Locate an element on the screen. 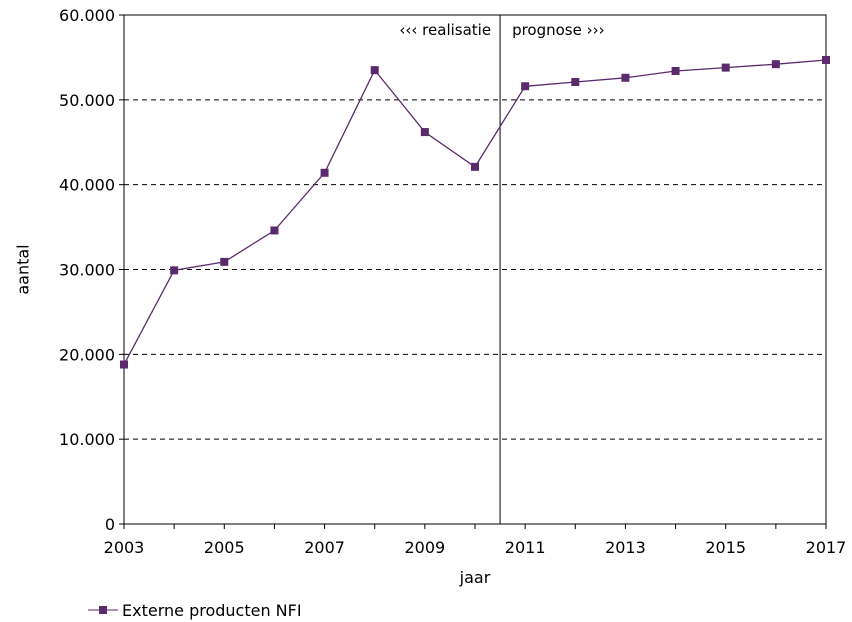 The height and width of the screenshot is (622, 852). y-tick-label: 20.000 is located at coordinates (87, 354).